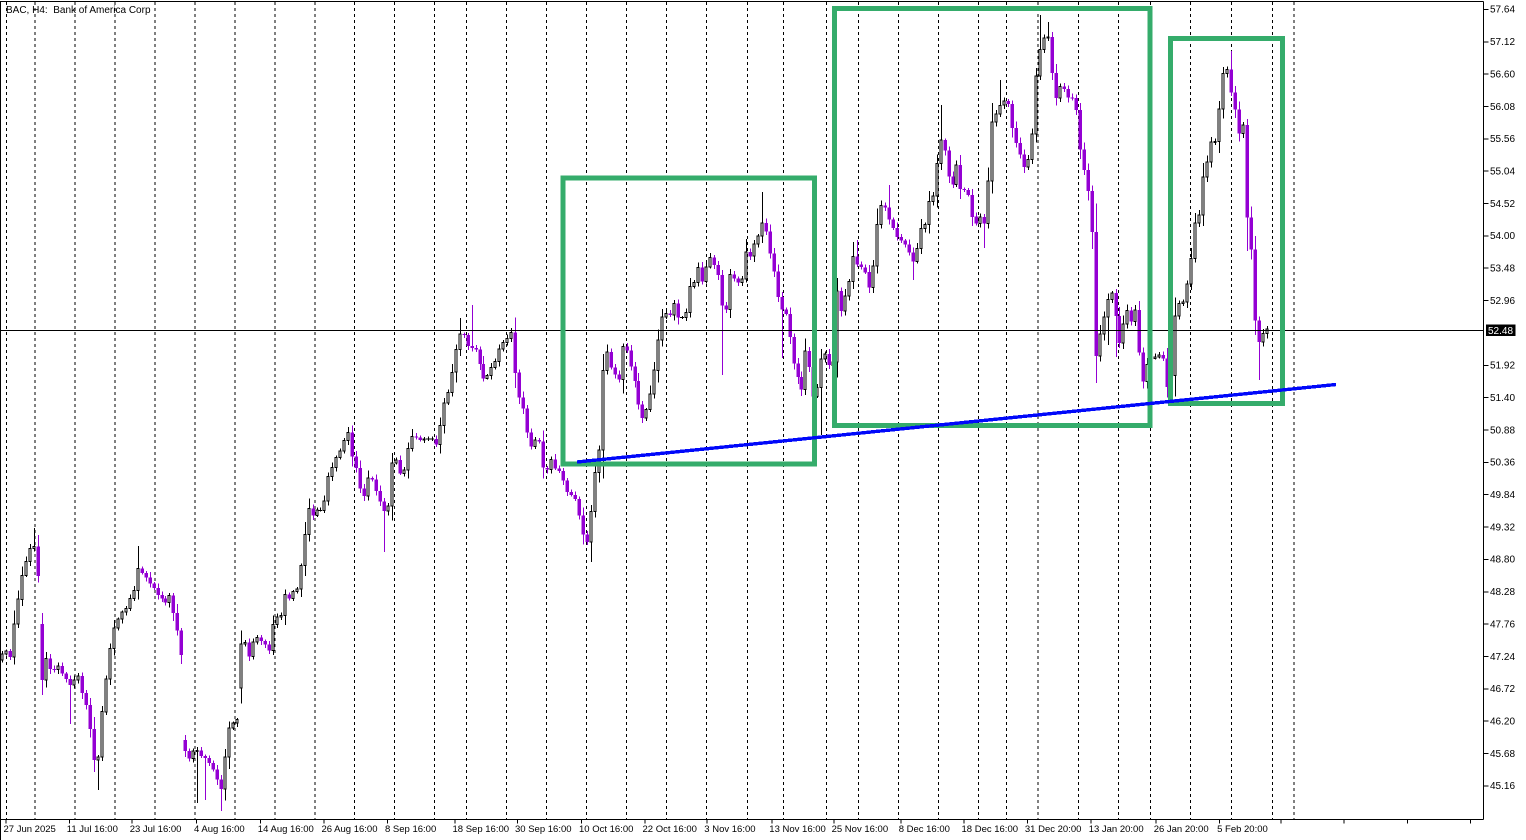 The height and width of the screenshot is (840, 1526). Describe the element at coordinates (156, 829) in the screenshot. I see `svg-text: 23 Jul 16:00` at that location.